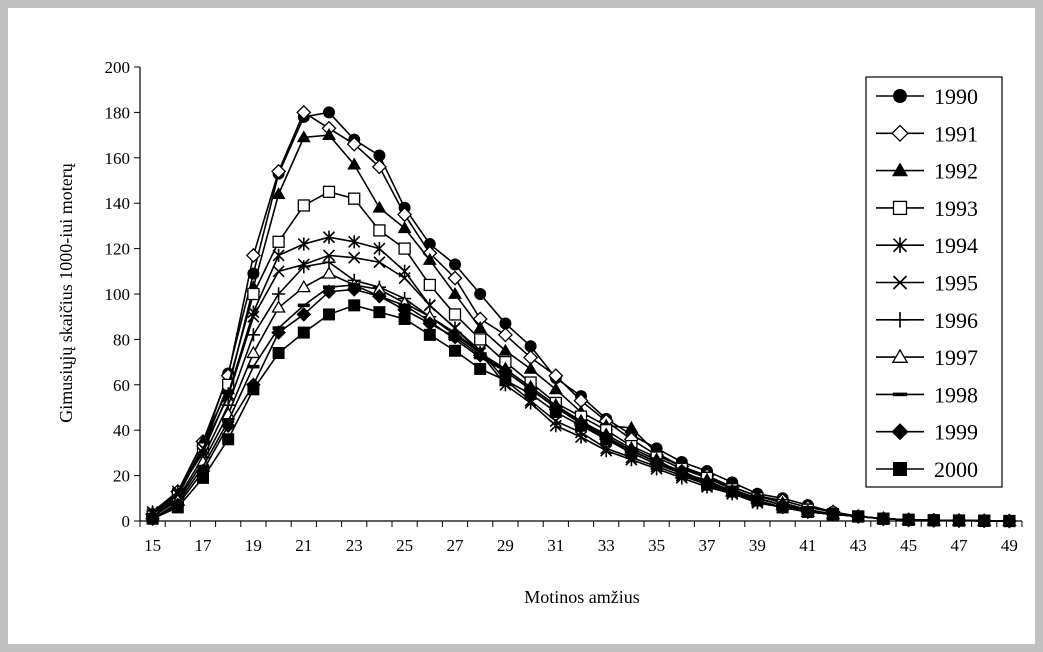  I want to click on x-tick-label: 41, so click(807, 545).